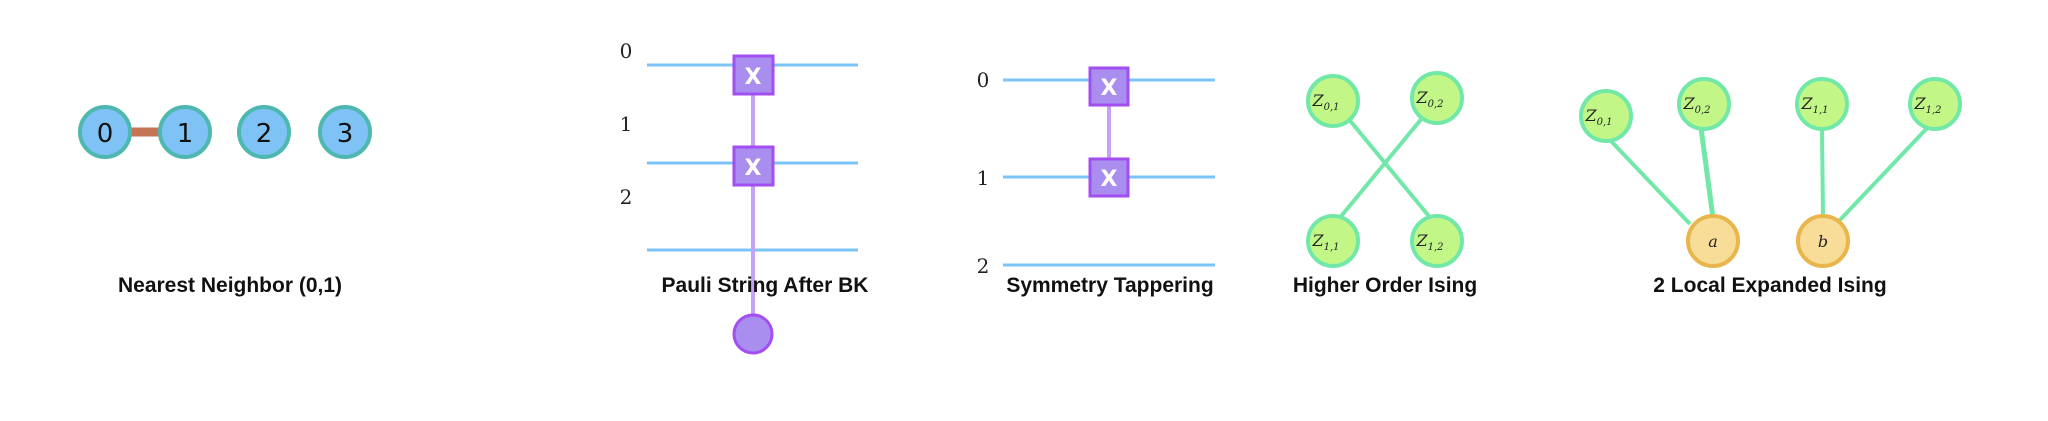  What do you see at coordinates (753, 334) in the screenshot?
I see `control-dot` at bounding box center [753, 334].